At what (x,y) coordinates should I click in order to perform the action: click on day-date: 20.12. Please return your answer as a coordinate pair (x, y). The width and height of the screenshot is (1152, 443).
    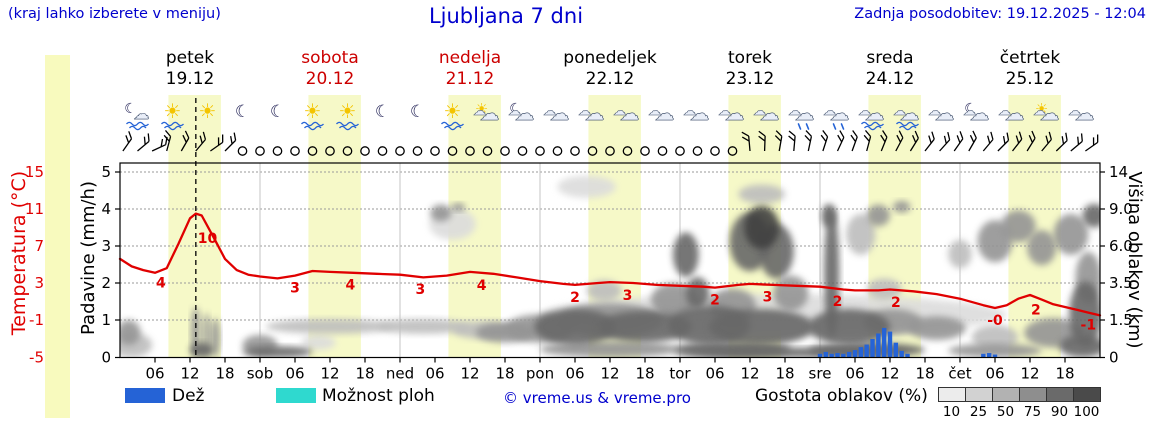
    Looking at the image, I should click on (330, 79).